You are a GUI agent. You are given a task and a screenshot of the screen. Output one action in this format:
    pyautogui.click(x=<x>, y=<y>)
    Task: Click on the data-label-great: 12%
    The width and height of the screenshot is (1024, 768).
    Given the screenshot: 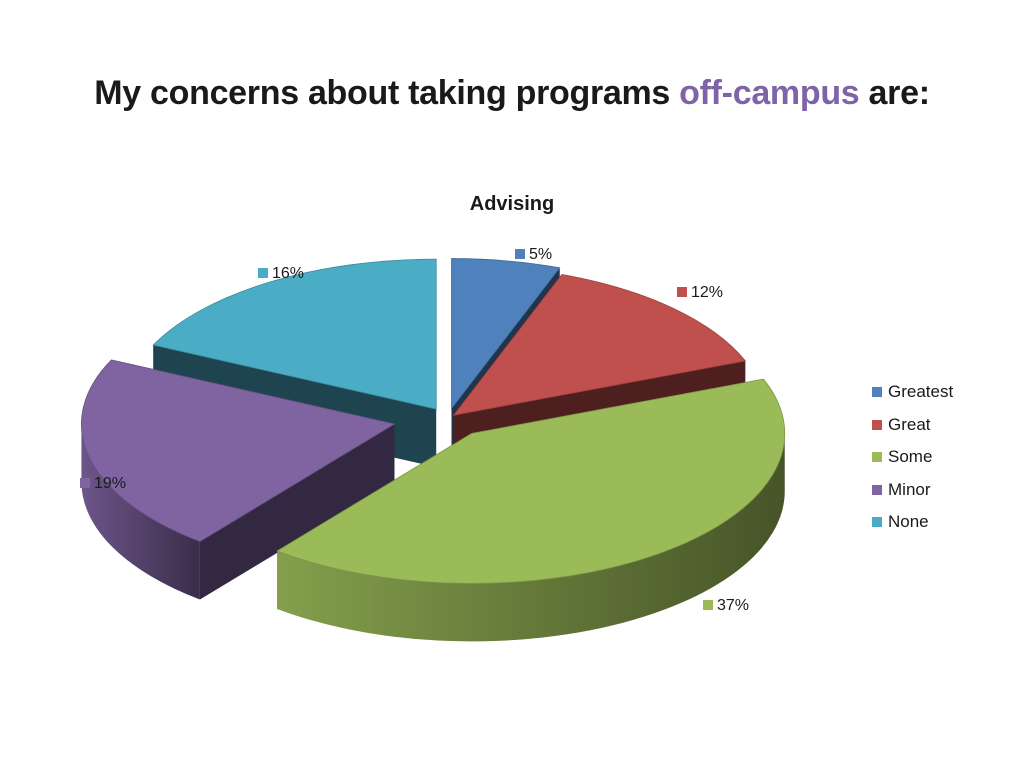 What is the action you would take?
    pyautogui.click(x=700, y=292)
    